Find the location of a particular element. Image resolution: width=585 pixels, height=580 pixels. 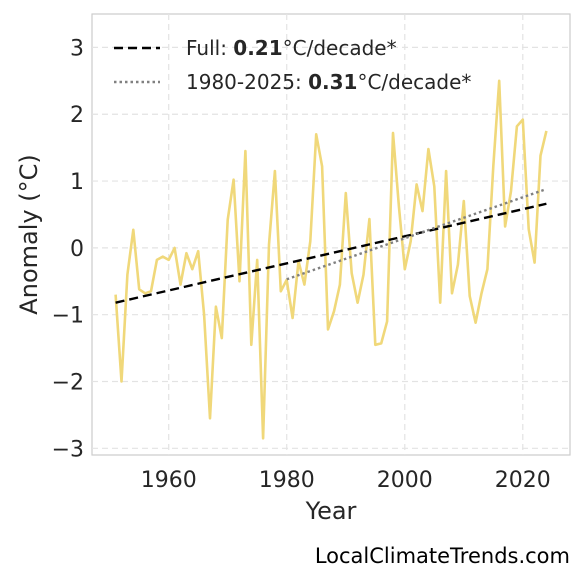

legend-entry: 1980-2025: 0.31°C/decade* is located at coordinates (328, 82).